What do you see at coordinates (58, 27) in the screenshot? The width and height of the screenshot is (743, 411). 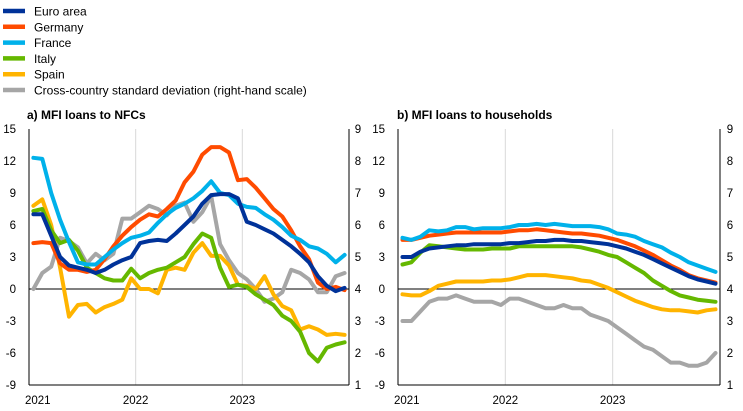 I see `legend-label: Germany` at bounding box center [58, 27].